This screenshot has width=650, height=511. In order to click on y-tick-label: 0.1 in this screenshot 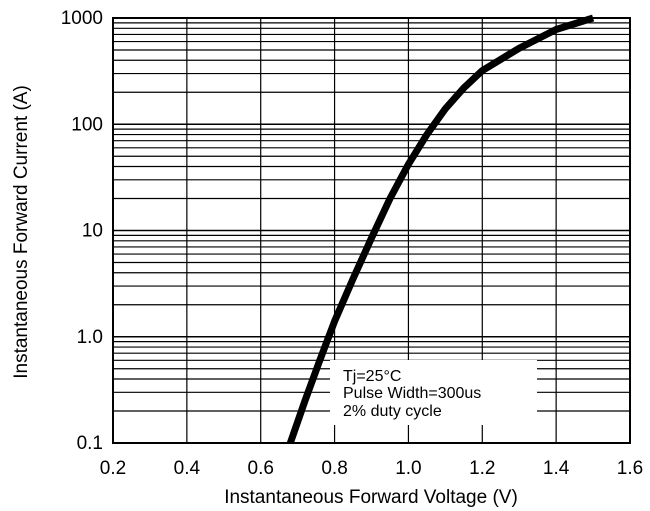, I will do `click(90, 443)`.